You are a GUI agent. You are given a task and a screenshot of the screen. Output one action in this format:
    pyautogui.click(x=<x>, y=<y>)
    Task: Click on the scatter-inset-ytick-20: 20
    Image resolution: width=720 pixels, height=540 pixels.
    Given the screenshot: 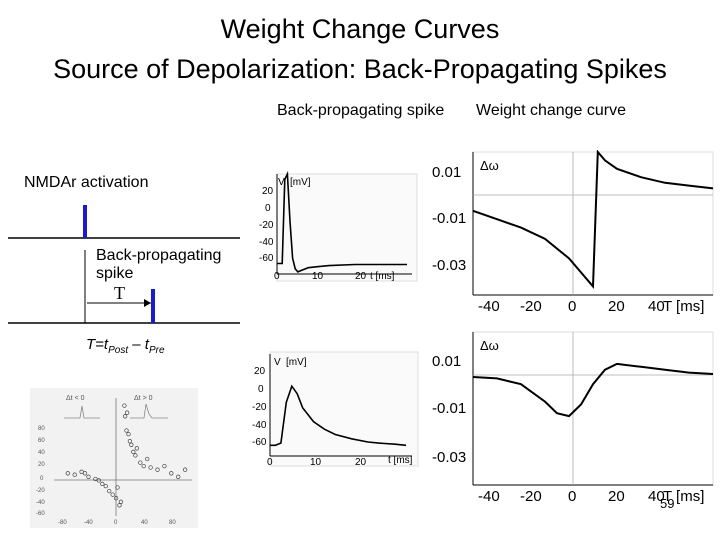 What is the action you would take?
    pyautogui.click(x=41, y=465)
    